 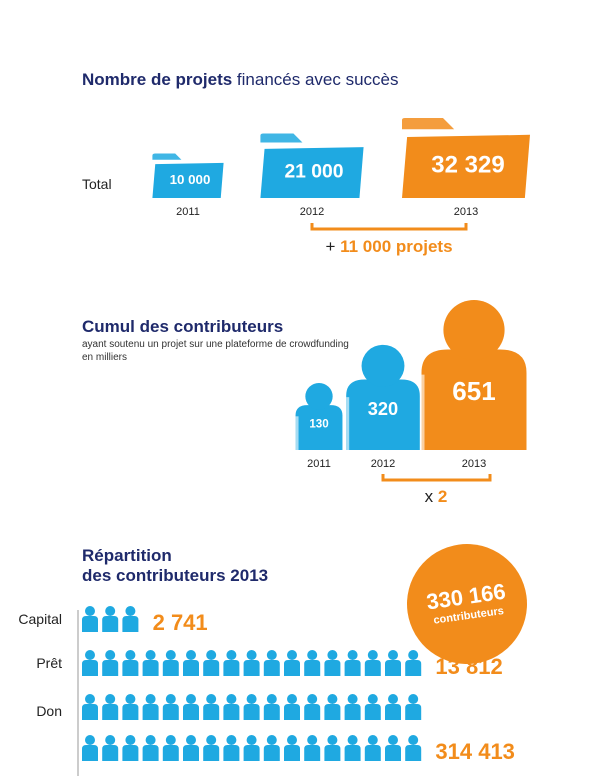 What do you see at coordinates (466, 212) in the screenshot?
I see `year-label: 2013` at bounding box center [466, 212].